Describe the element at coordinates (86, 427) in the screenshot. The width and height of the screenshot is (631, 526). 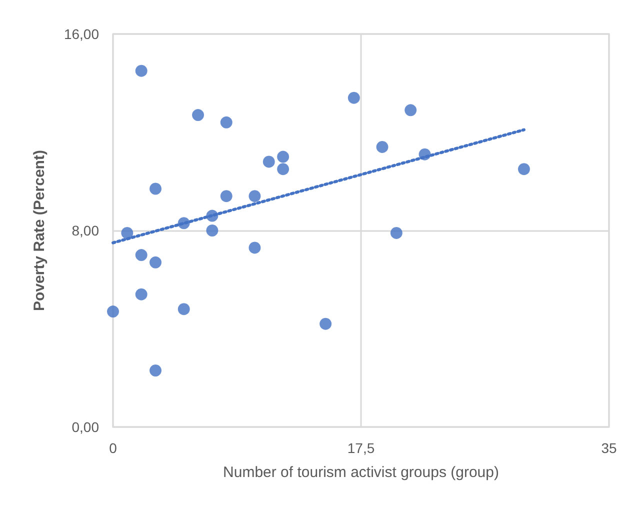
I see `y-tick-label: 0,00` at that location.